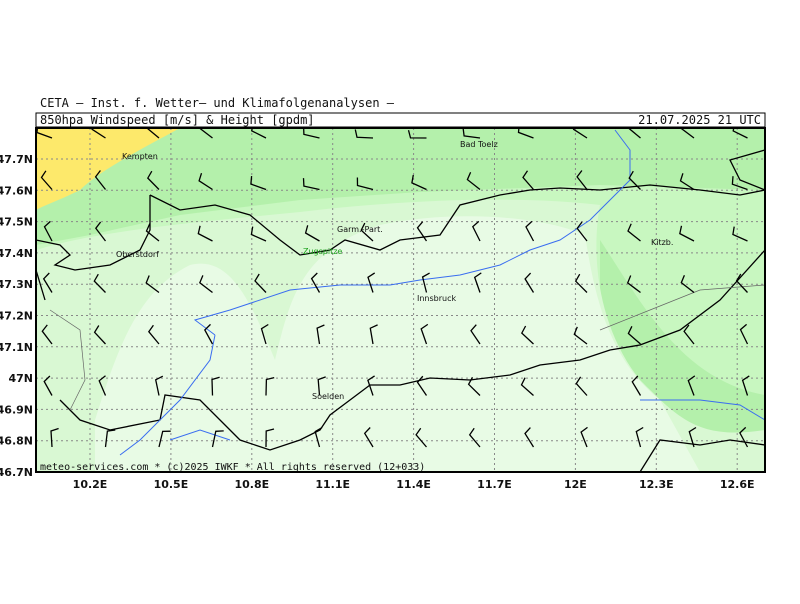 The image size is (800, 604). Describe the element at coordinates (16, 222) in the screenshot. I see `lat-label: 47.5N` at that location.